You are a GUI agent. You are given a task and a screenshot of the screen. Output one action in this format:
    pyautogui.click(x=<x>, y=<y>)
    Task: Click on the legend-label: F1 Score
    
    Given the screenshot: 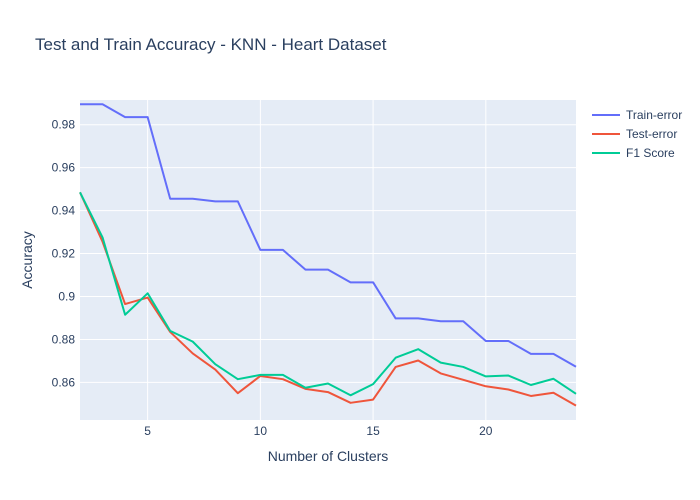 What is the action you would take?
    pyautogui.click(x=650, y=153)
    